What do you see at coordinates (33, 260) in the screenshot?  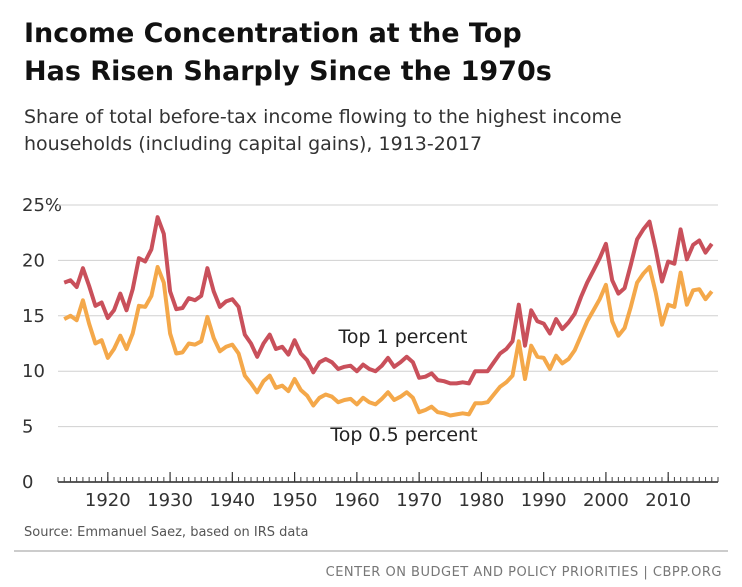 I see `y-tick-label: 20` at bounding box center [33, 260].